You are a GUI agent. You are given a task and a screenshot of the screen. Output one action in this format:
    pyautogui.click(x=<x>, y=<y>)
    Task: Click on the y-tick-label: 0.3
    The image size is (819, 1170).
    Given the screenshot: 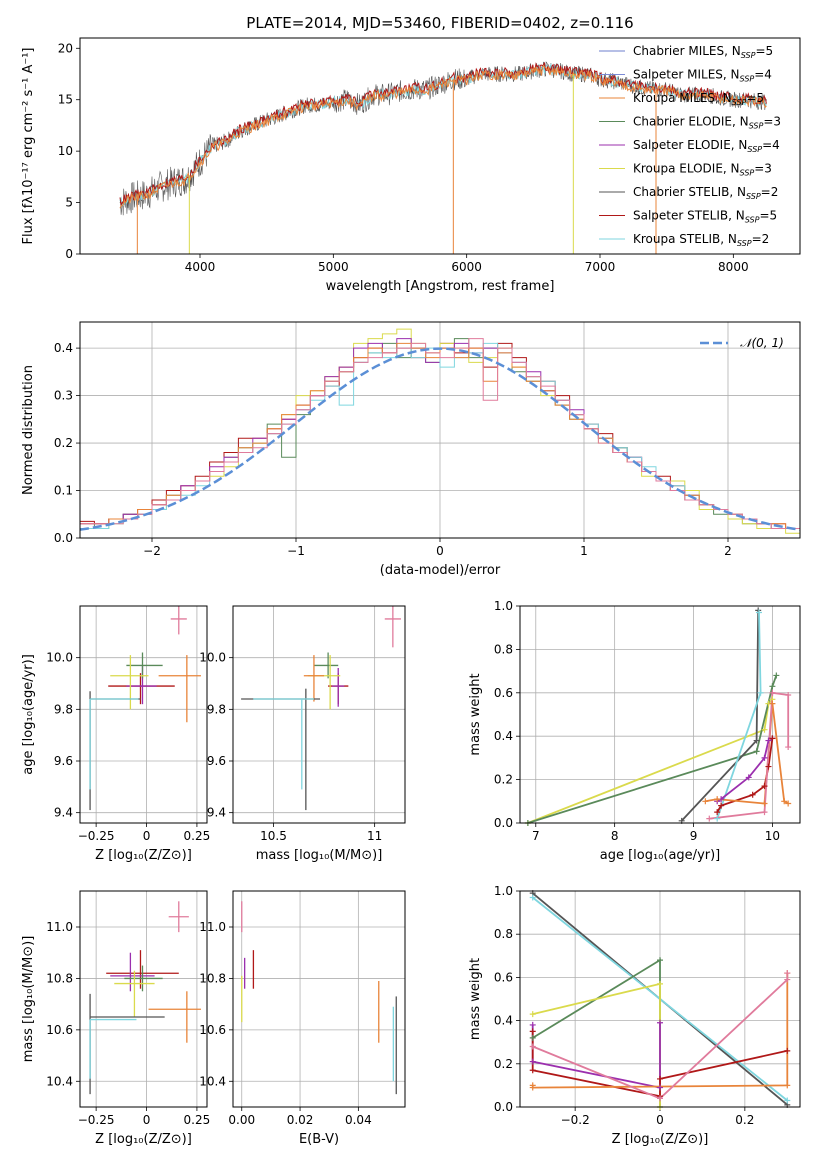 What is the action you would take?
    pyautogui.click(x=63, y=396)
    